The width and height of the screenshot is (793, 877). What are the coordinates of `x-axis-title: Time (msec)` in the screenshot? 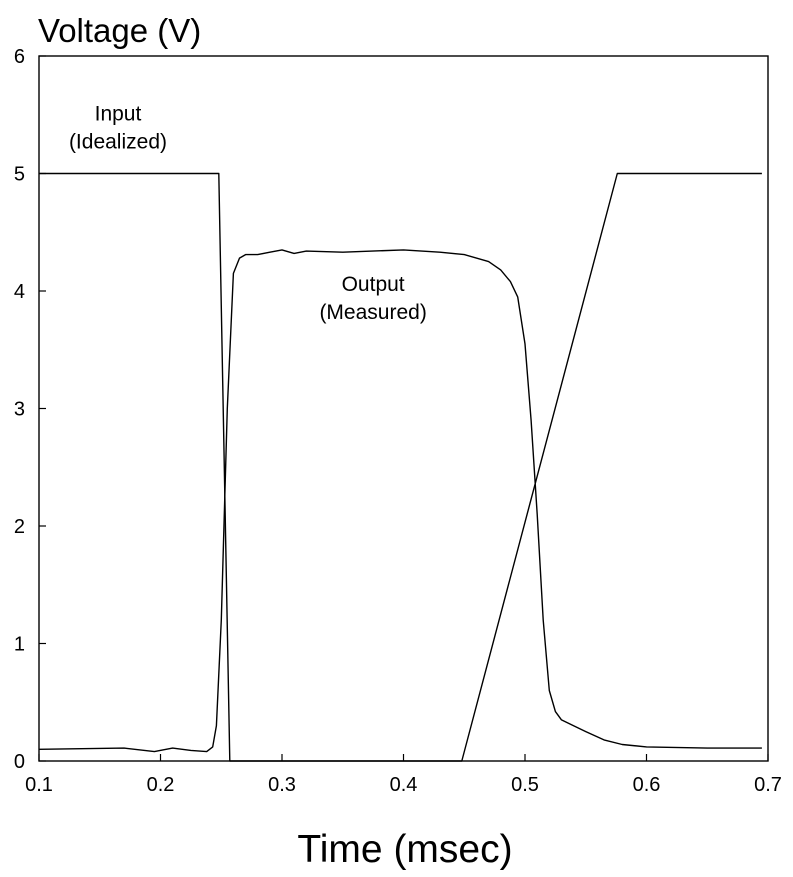 It's located at (404, 849).